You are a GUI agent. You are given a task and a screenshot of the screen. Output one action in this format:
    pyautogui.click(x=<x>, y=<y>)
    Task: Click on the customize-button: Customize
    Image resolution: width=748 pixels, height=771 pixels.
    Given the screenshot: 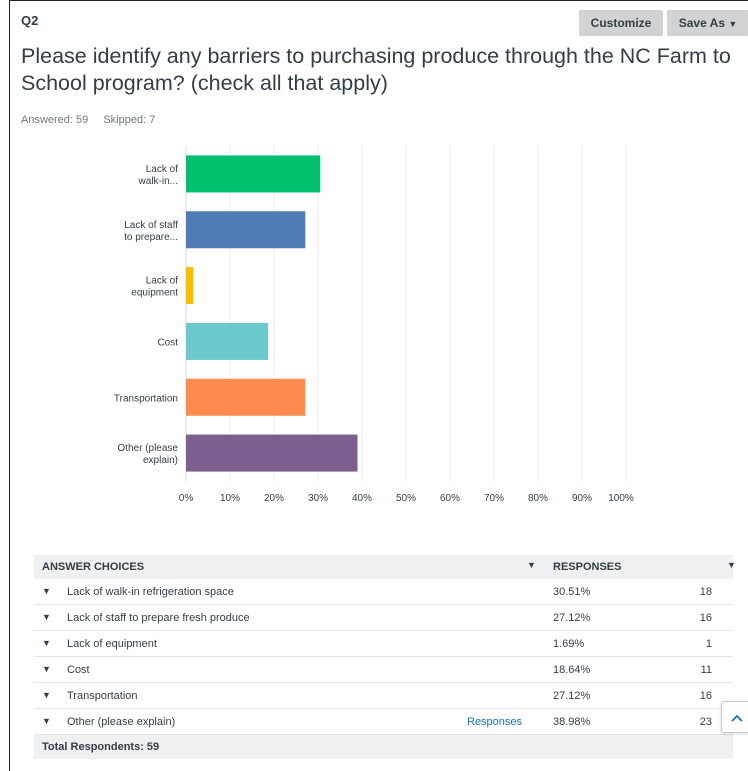 What is the action you would take?
    pyautogui.click(x=621, y=23)
    